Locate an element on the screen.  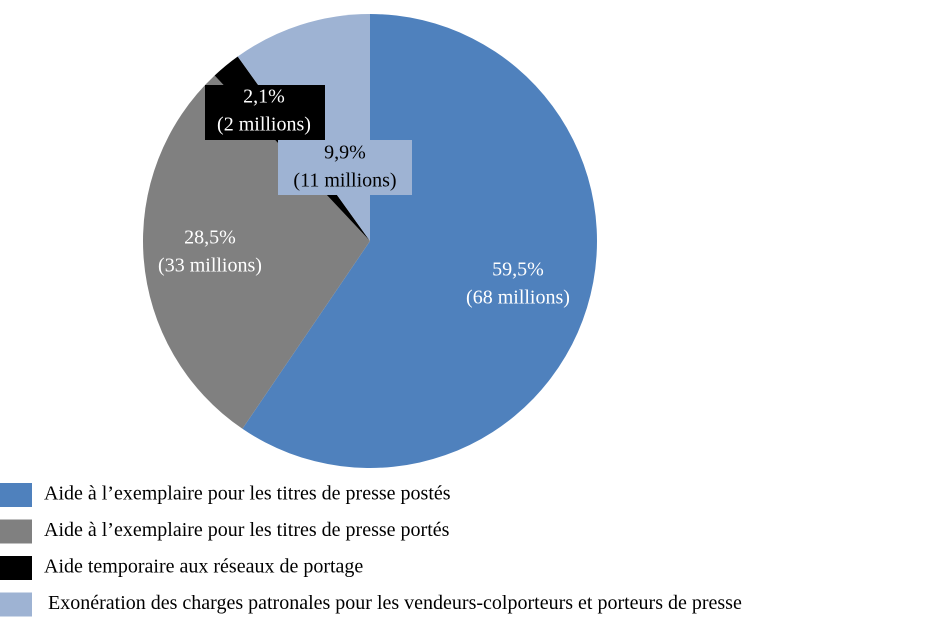
pie-slice is located at coordinates (256, 252).